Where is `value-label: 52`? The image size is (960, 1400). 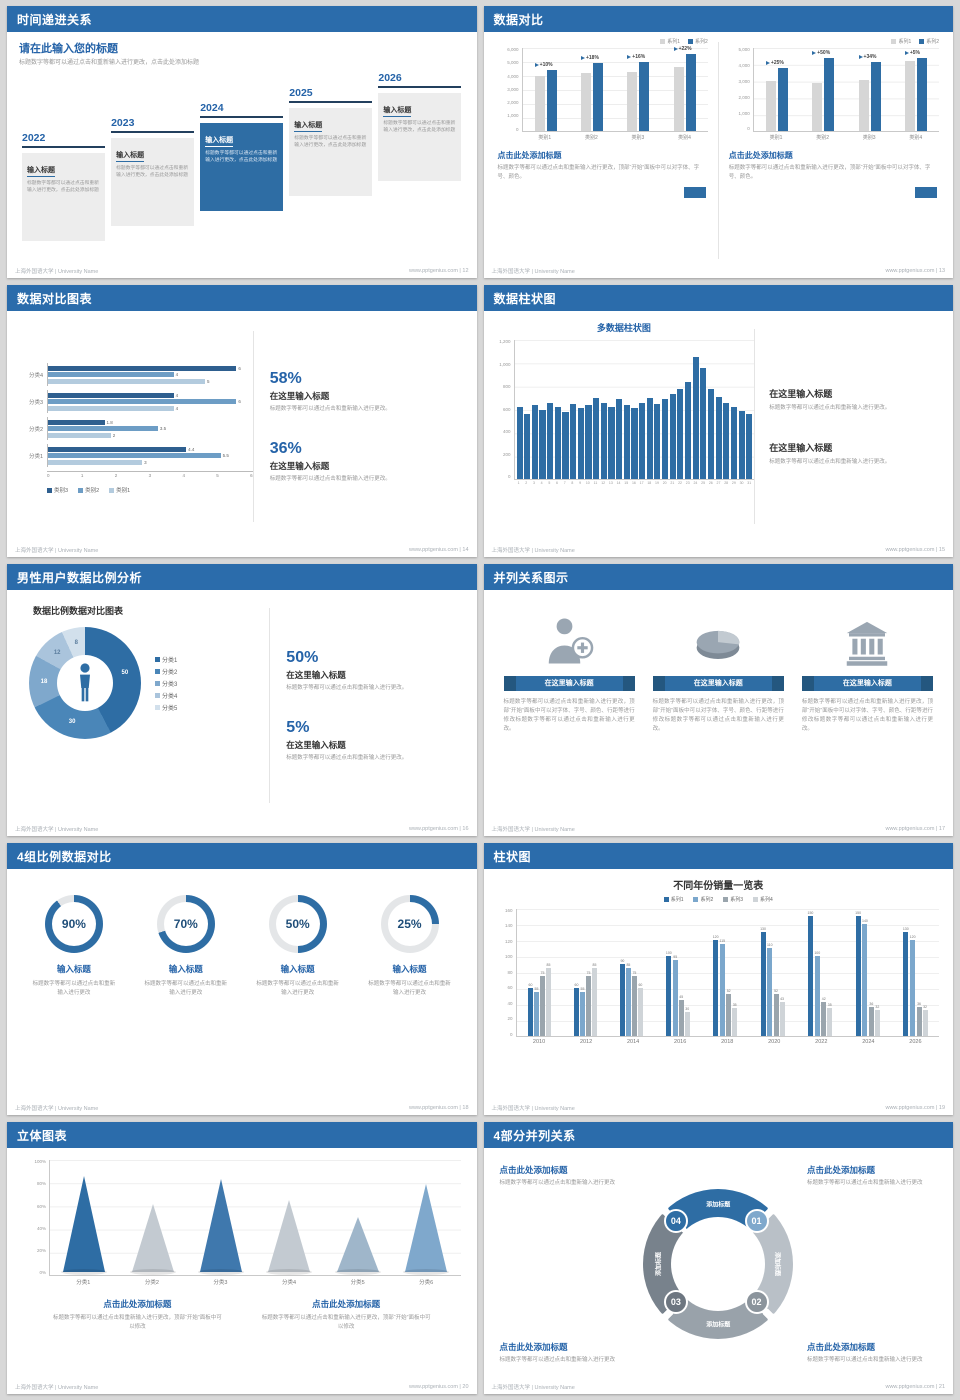 value-label: 52 is located at coordinates (776, 991).